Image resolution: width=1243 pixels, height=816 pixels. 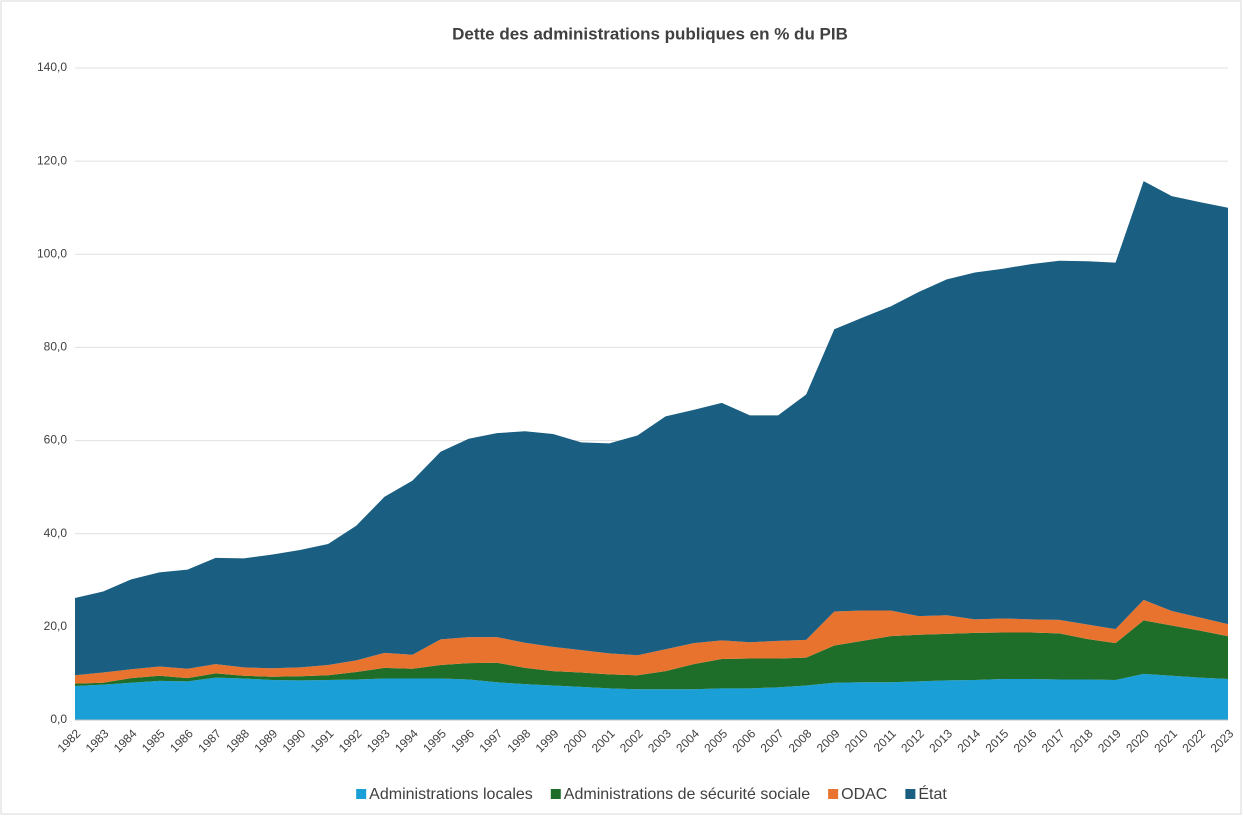 What do you see at coordinates (864, 794) in the screenshot?
I see `legend-label: ODAC` at bounding box center [864, 794].